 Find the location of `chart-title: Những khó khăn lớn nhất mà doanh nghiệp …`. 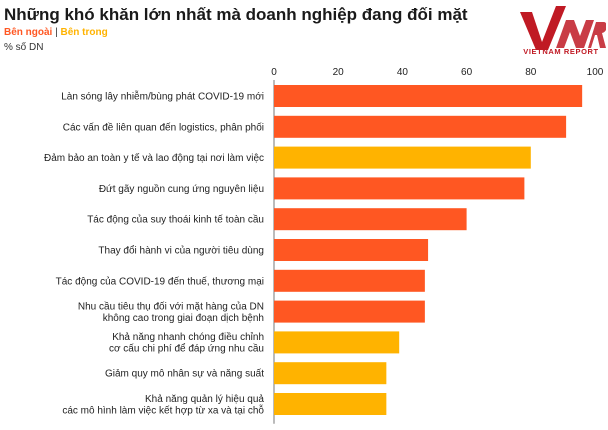

chart-title: Những khó khăn lớn nhất mà doanh nghiệp … is located at coordinates (236, 14).